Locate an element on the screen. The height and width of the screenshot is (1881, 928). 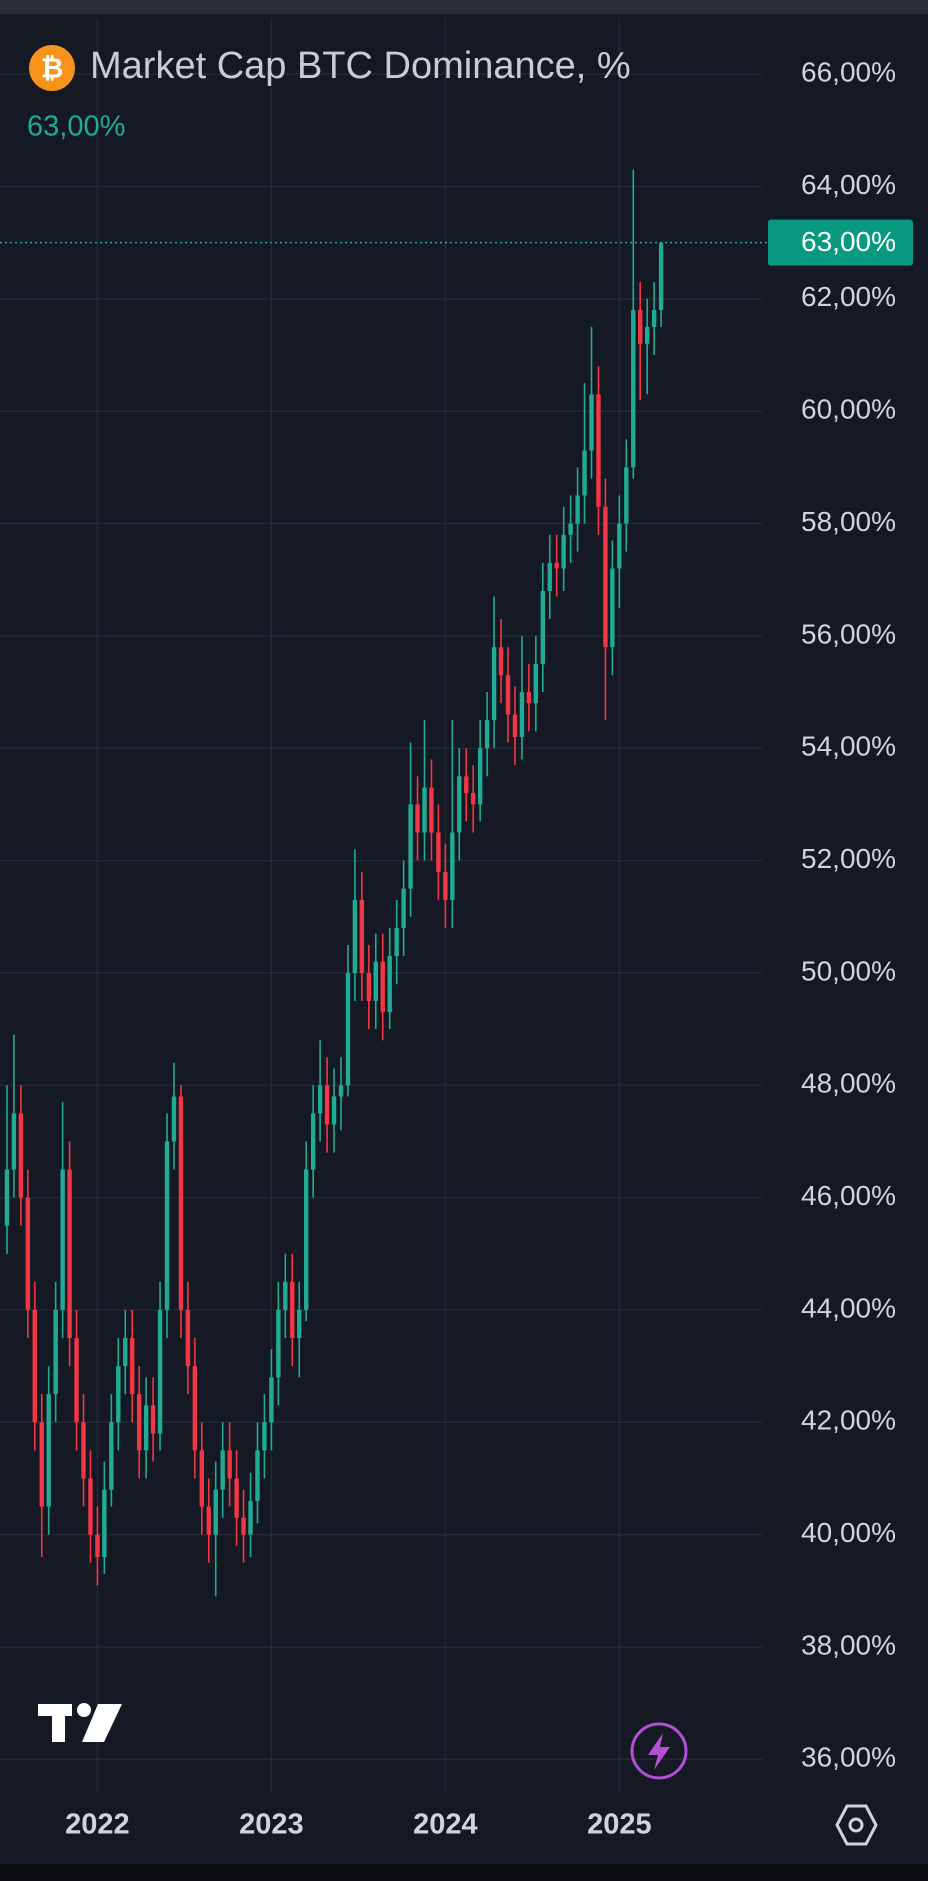
top-strip is located at coordinates (464, 7).